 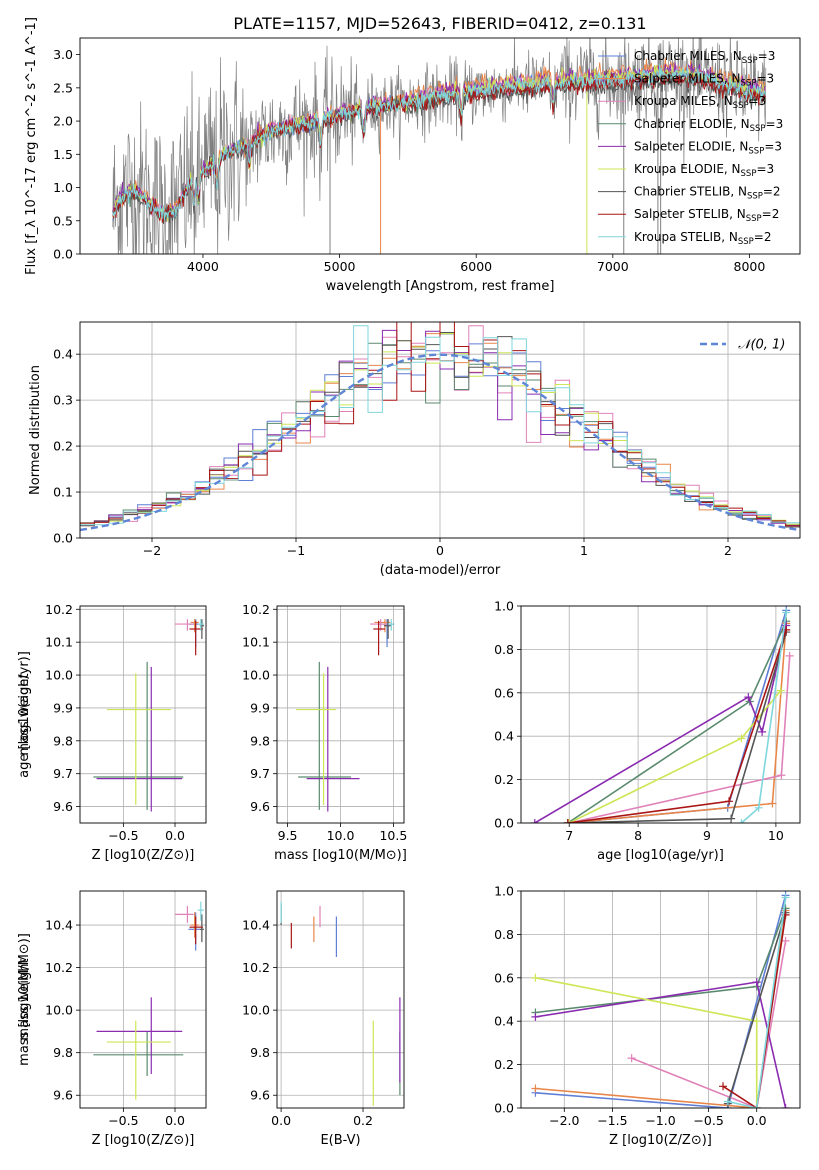 I want to click on x-axis-label: wavelength [Angstrom, rest frame], so click(x=440, y=286).